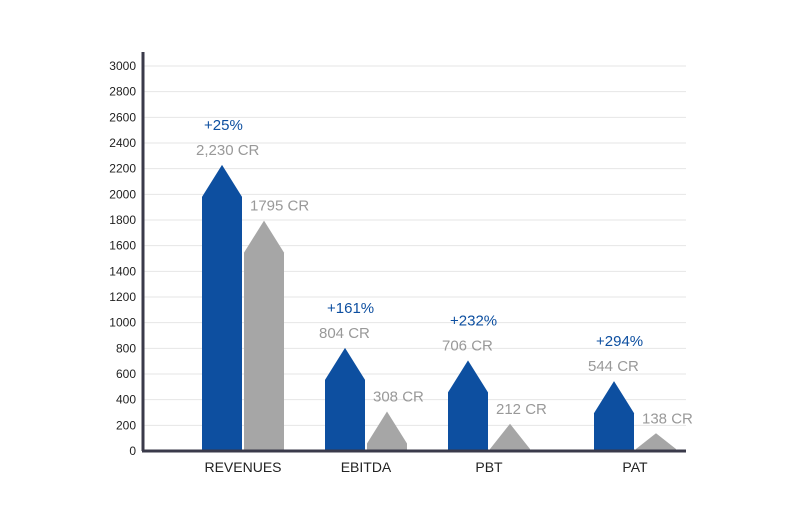  I want to click on y-tick-label: 1000, so click(122, 323).